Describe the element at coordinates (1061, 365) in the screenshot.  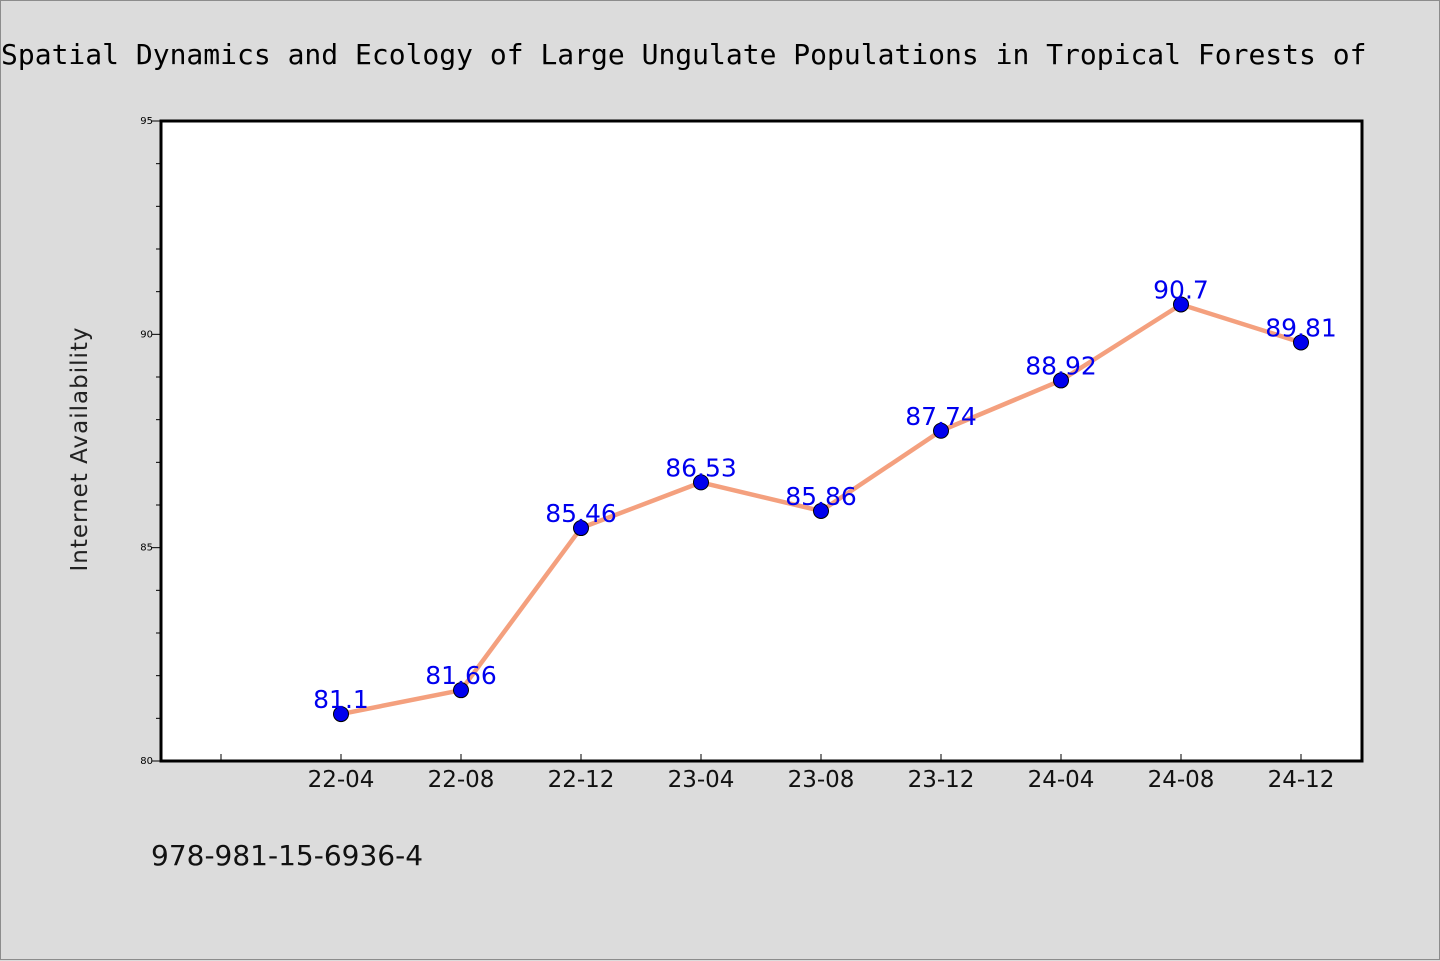
I see `data-label: 88.92` at that location.